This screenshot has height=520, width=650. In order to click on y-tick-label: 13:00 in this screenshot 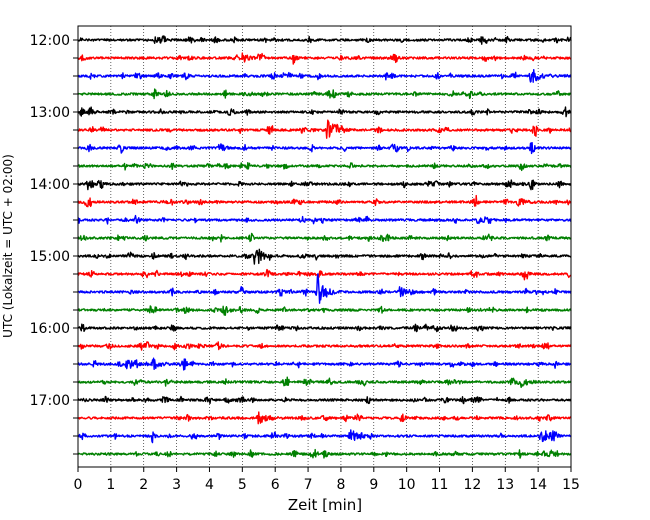, I will do `click(50, 113)`.